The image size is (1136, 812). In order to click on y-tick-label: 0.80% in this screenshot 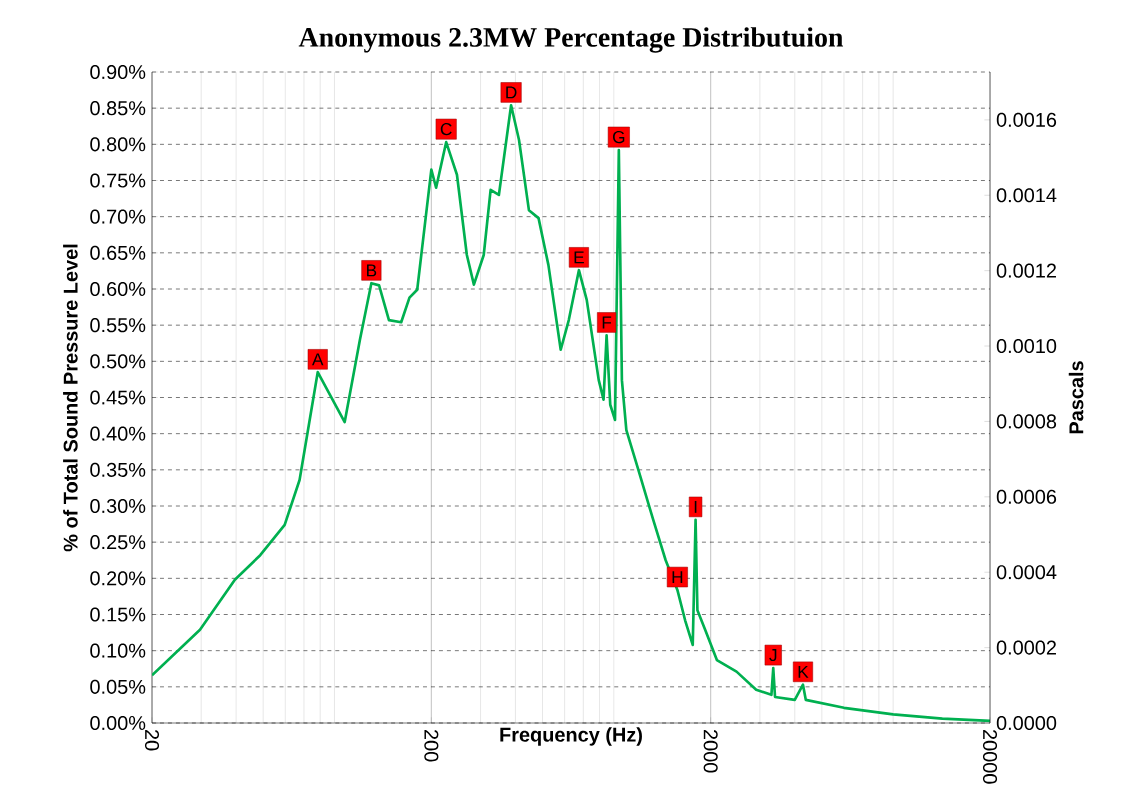, I will do `click(118, 144)`.